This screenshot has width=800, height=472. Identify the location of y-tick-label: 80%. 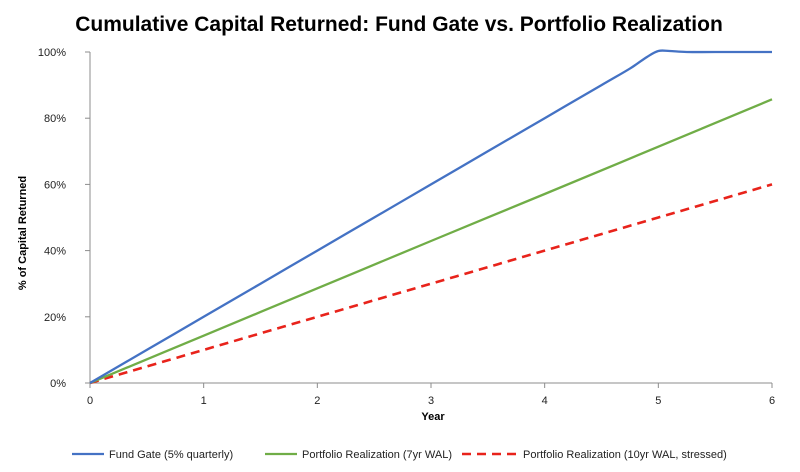
(55, 119).